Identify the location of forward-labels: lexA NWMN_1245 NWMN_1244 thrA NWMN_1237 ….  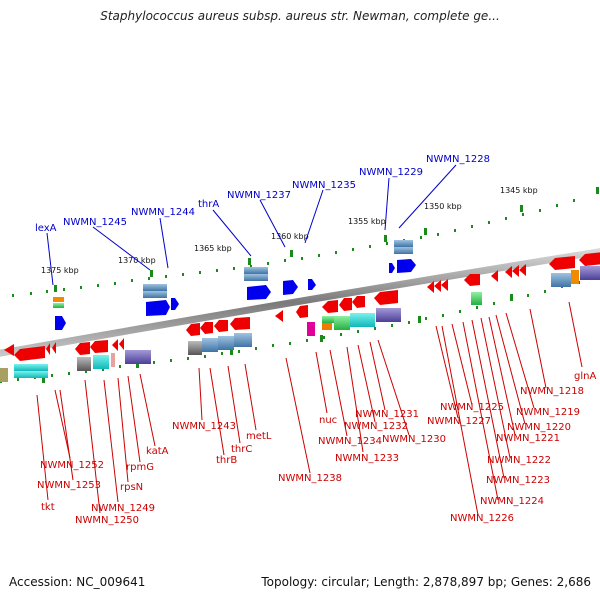
(262, 194).